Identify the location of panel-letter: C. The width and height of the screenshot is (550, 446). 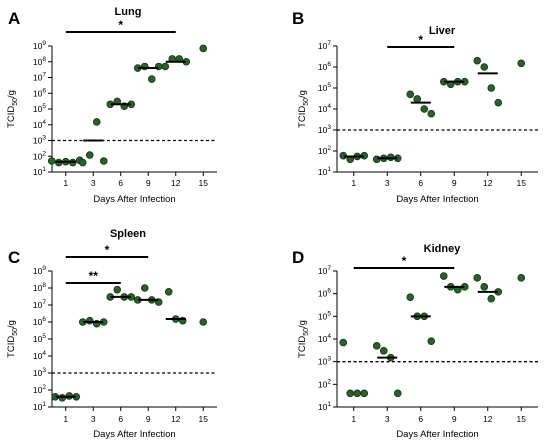
(14, 257).